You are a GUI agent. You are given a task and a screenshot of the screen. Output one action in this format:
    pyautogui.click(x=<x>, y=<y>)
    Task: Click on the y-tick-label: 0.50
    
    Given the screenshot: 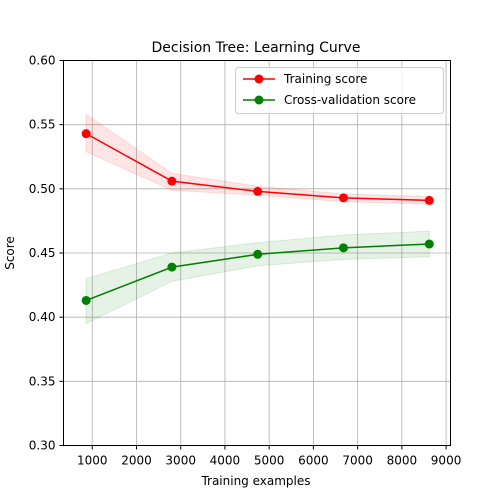 What is the action you would take?
    pyautogui.click(x=42, y=189)
    